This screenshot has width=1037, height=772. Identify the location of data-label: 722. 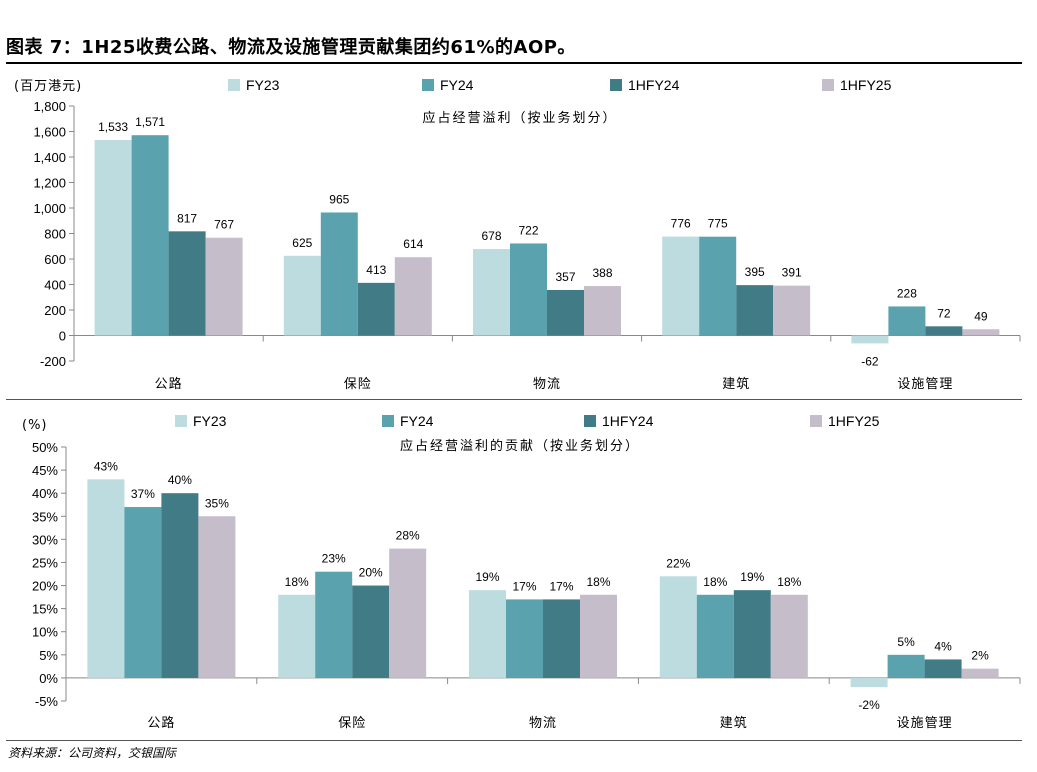
(528, 230).